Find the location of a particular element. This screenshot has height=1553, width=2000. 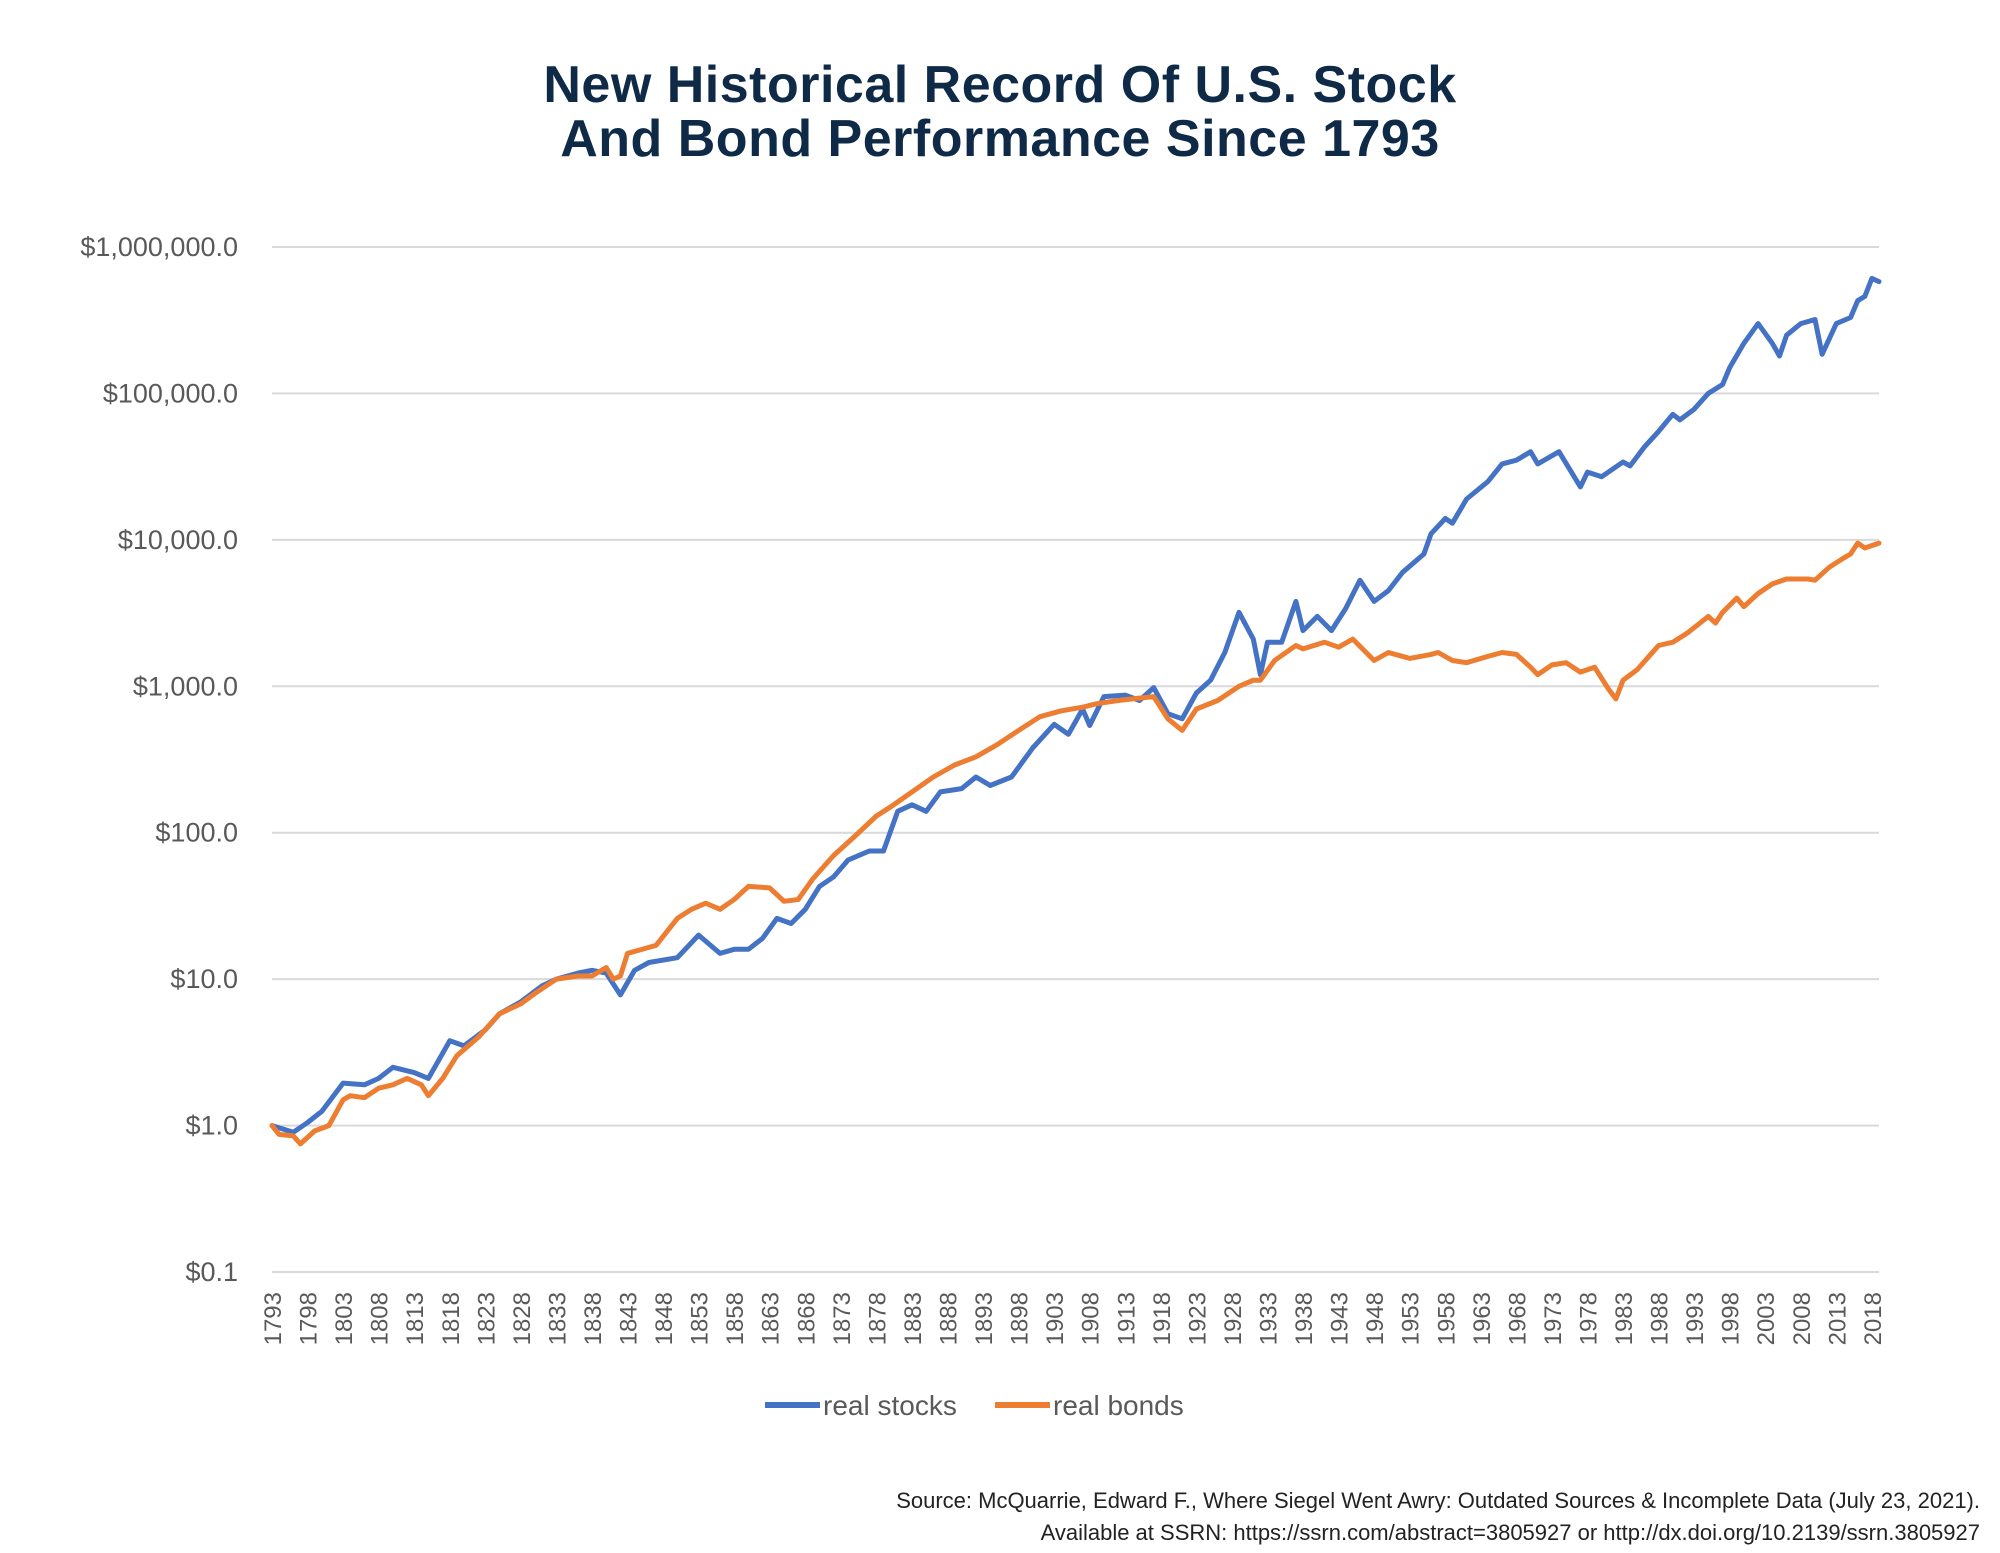

x-tick-label: 1928 is located at coordinates (1233, 1318).